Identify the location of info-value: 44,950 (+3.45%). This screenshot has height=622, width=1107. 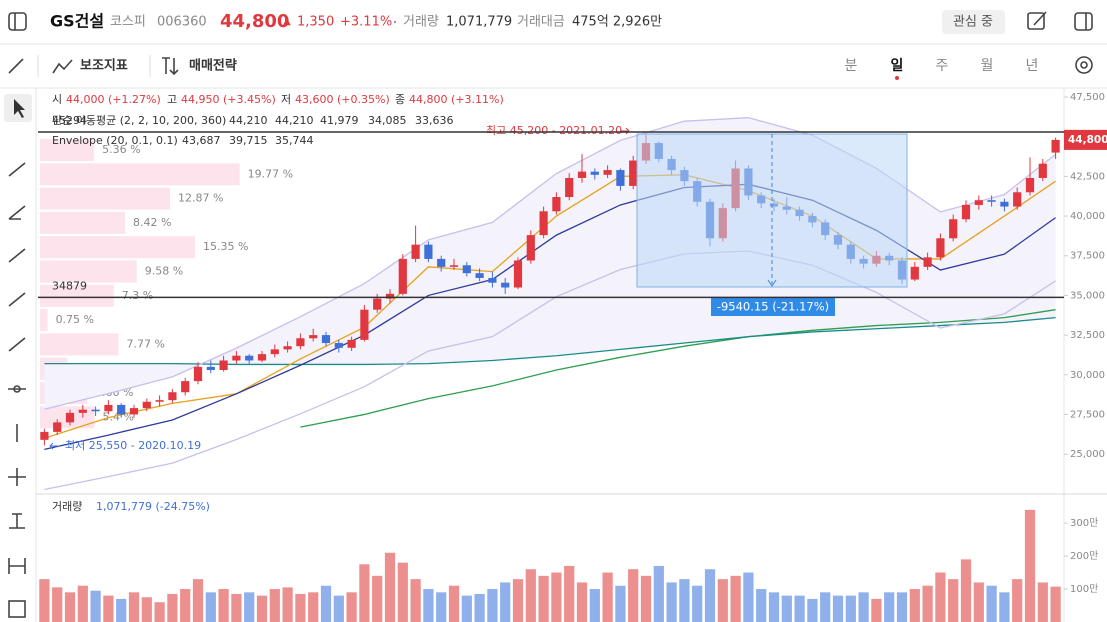
(228, 99).